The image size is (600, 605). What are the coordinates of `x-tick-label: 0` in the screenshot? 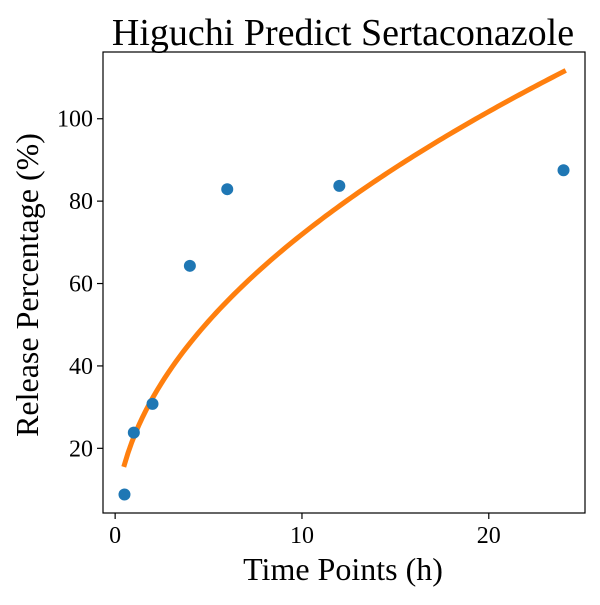 It's located at (115, 536).